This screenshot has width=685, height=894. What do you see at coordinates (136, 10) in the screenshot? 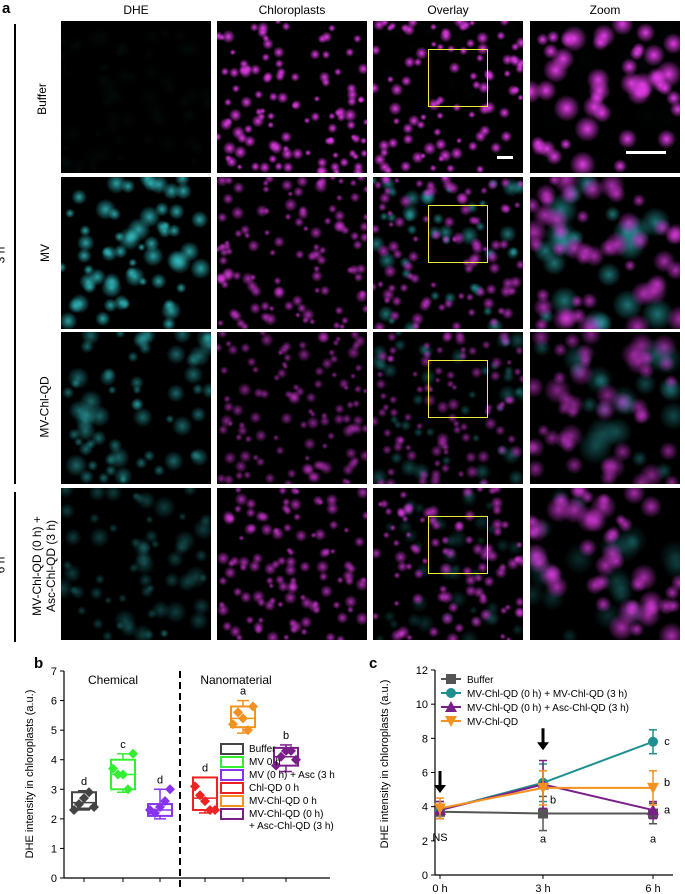
I see `column-header-dhe: DHE` at bounding box center [136, 10].